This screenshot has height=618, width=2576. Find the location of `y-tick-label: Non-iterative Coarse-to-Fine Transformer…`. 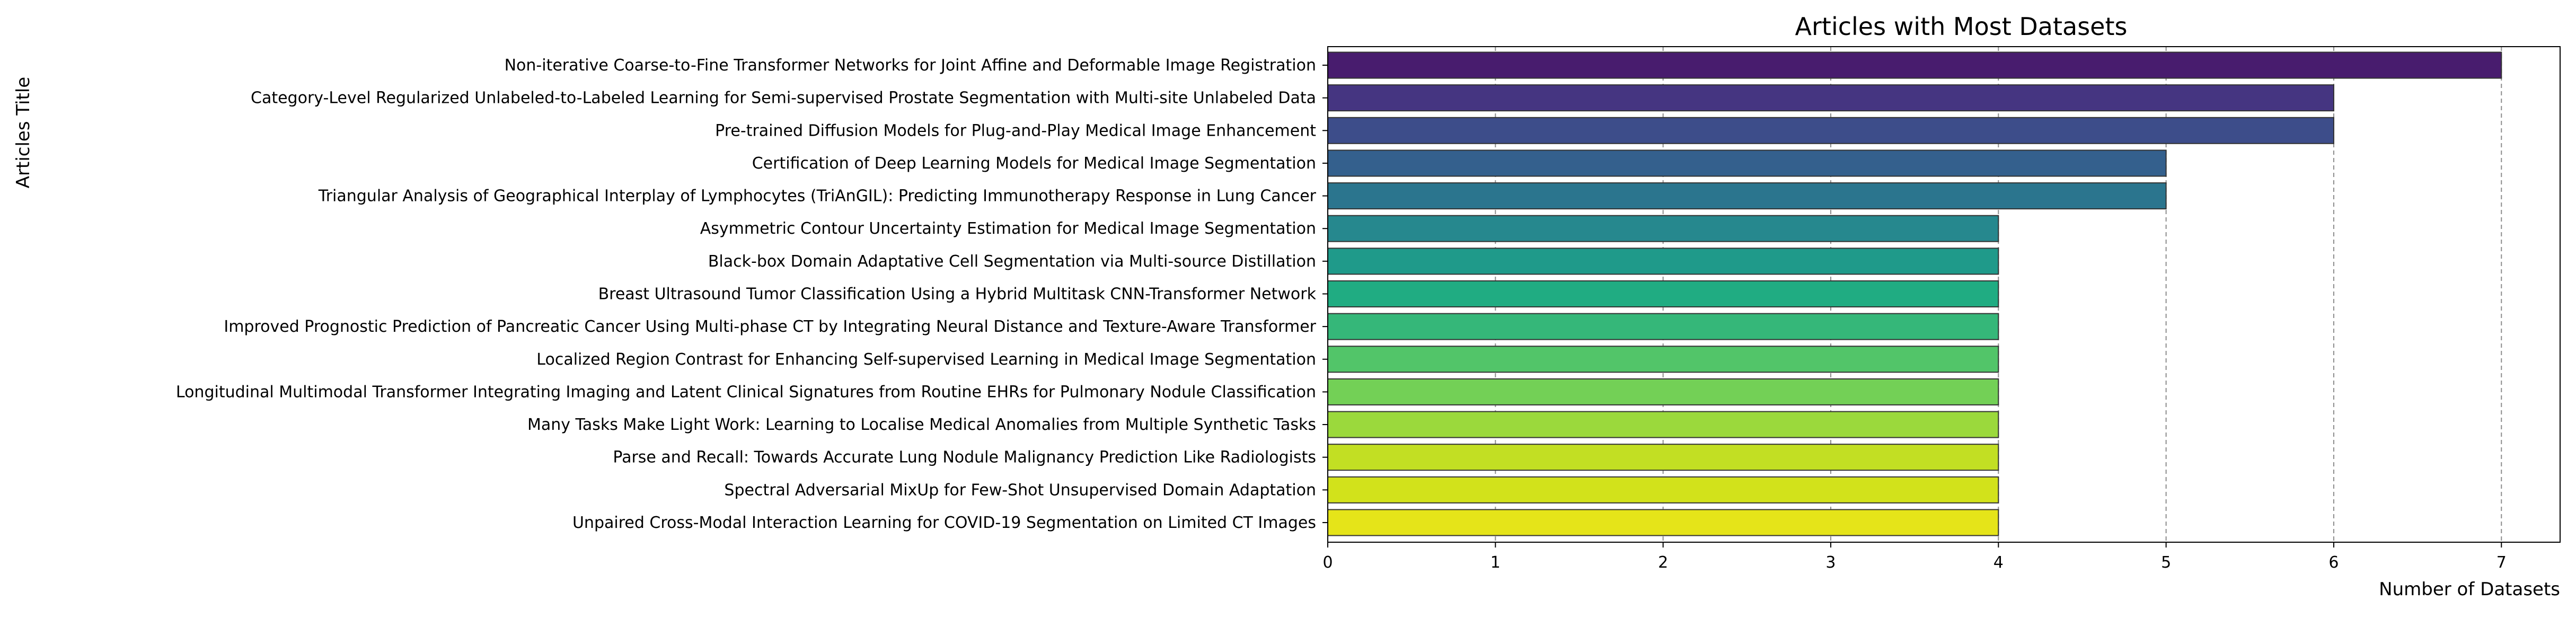

y-tick-label: Non-iterative Coarse-to-Fine Transformer… is located at coordinates (910, 65).